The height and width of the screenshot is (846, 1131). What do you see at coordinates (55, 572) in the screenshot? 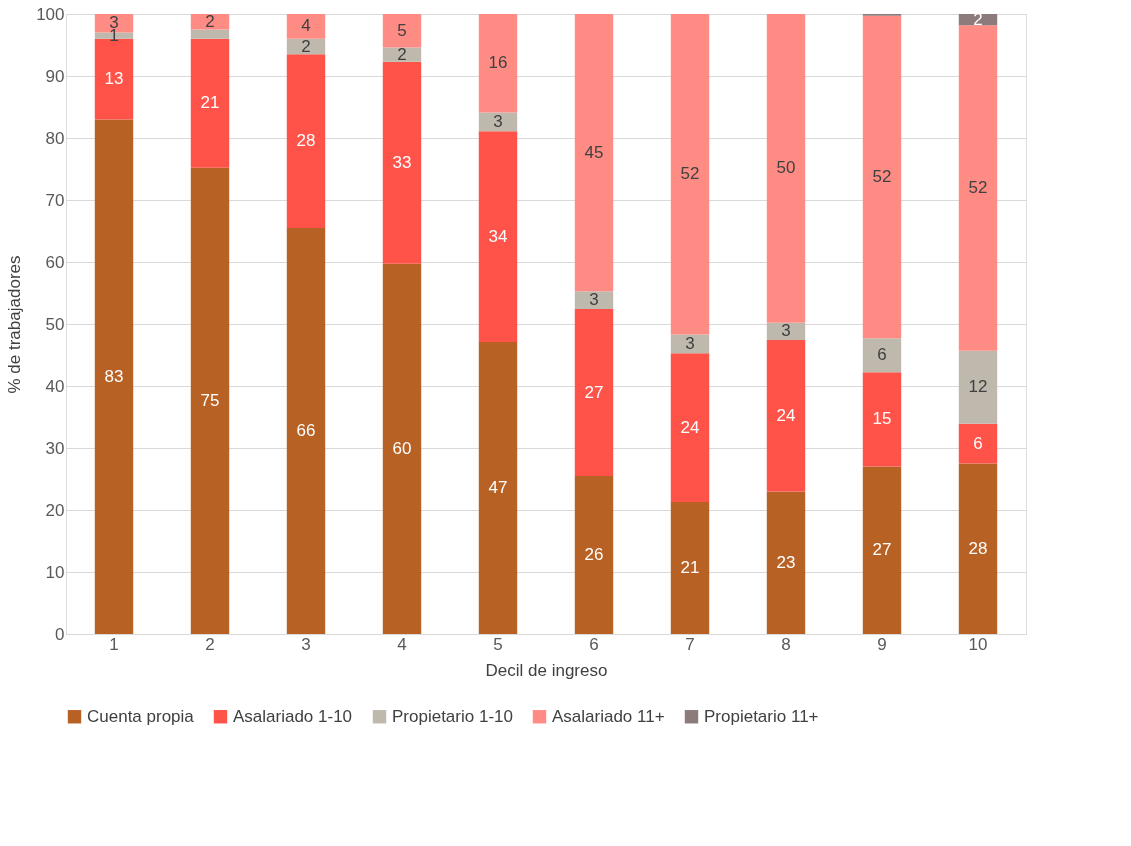
I see `y-tick-label: 10` at bounding box center [55, 572].